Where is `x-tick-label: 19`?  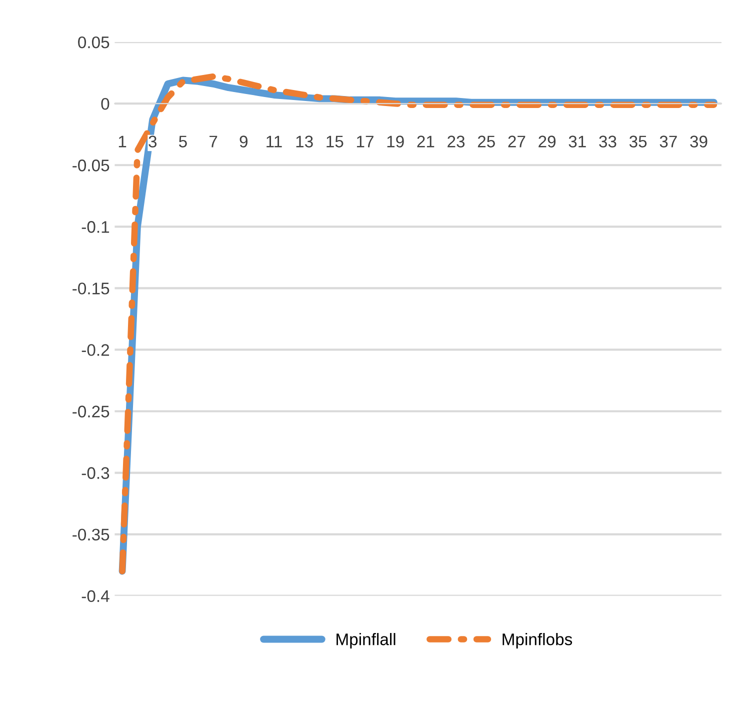
x-tick-label: 19 is located at coordinates (395, 142).